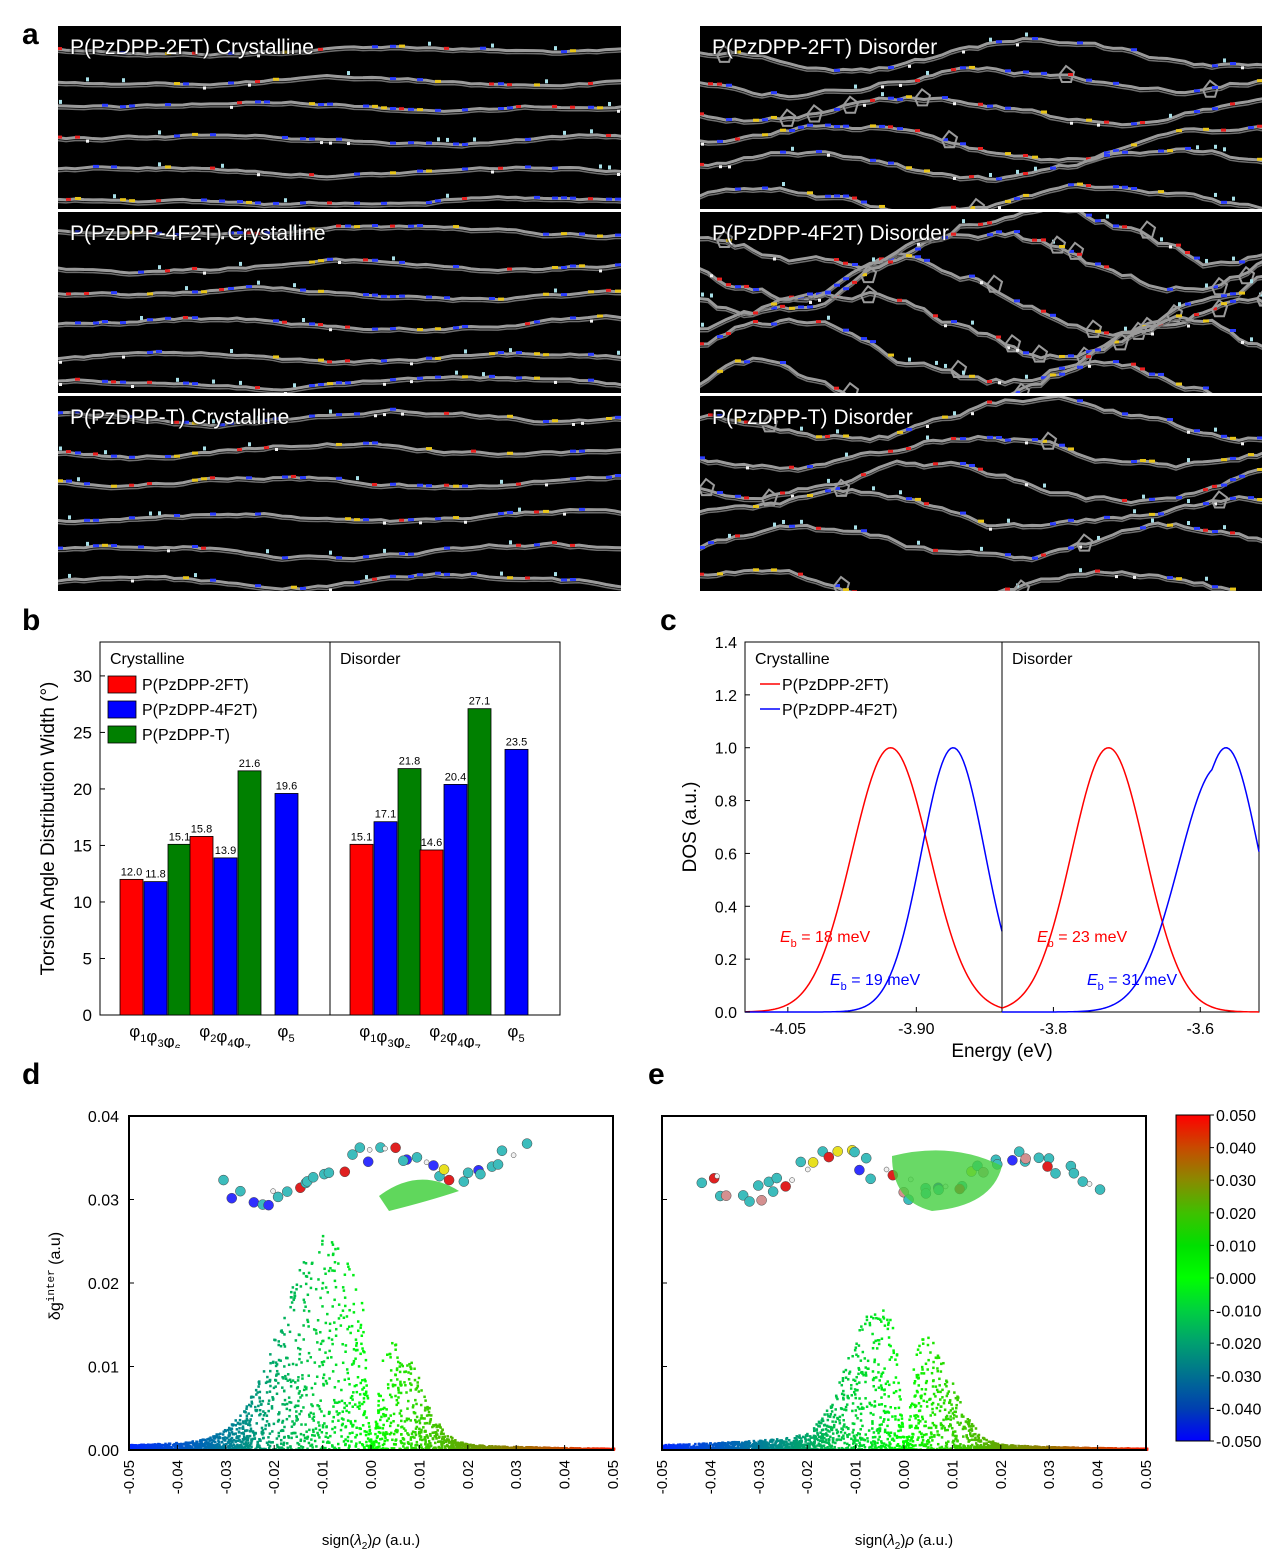  Describe the element at coordinates (788, 1029) in the screenshot. I see `x-tick-label: -4.05` at that location.